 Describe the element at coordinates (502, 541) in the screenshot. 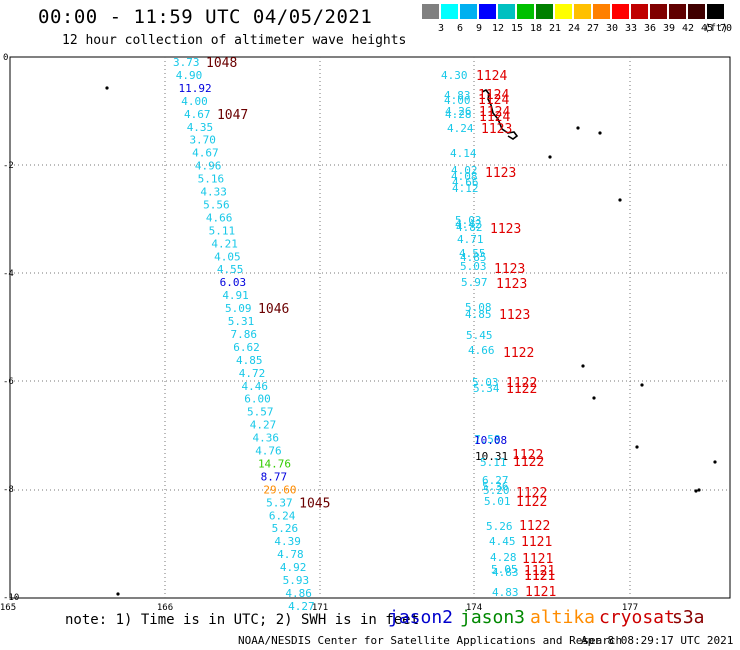

I see `wave-height-label: 4.45` at that location.